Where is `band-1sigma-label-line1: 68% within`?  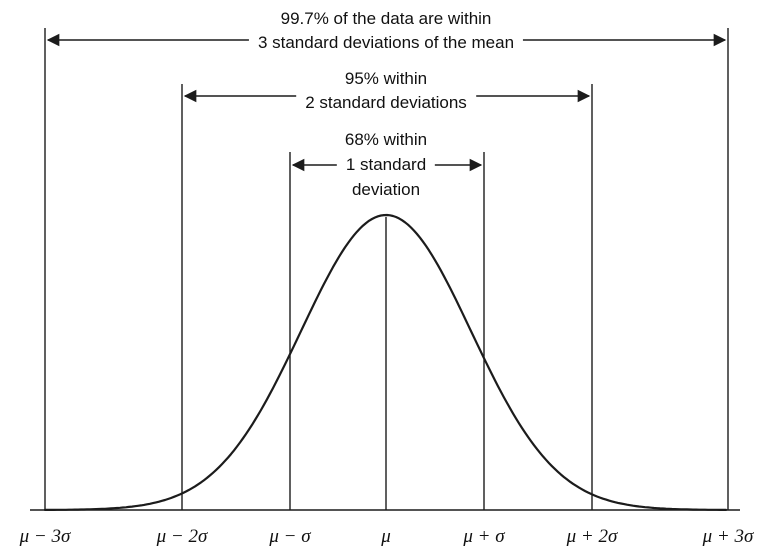 band-1sigma-label-line1: 68% within is located at coordinates (386, 139).